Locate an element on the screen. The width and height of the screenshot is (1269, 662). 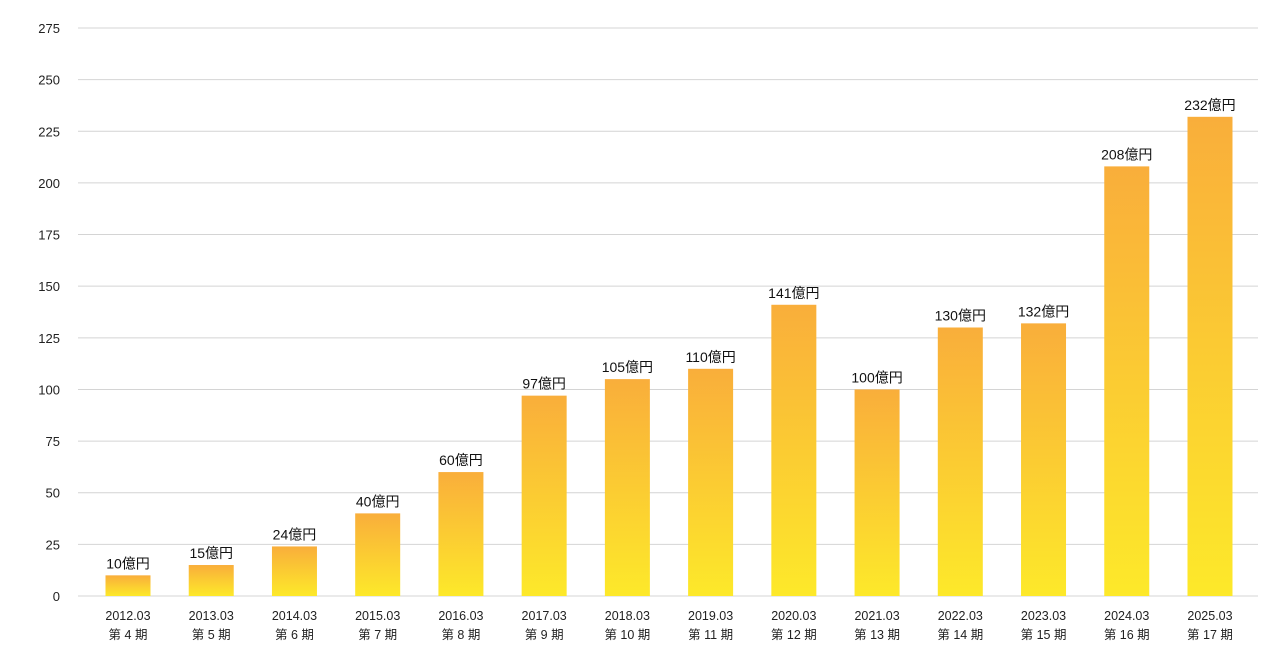
x-tick-year: 2016.03 is located at coordinates (460, 616).